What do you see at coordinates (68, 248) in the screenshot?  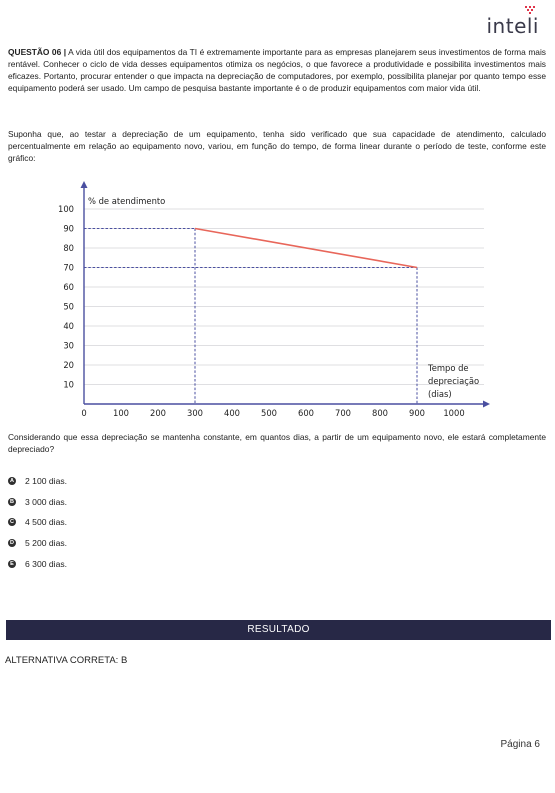 I see `y-tick-label: 80` at bounding box center [68, 248].